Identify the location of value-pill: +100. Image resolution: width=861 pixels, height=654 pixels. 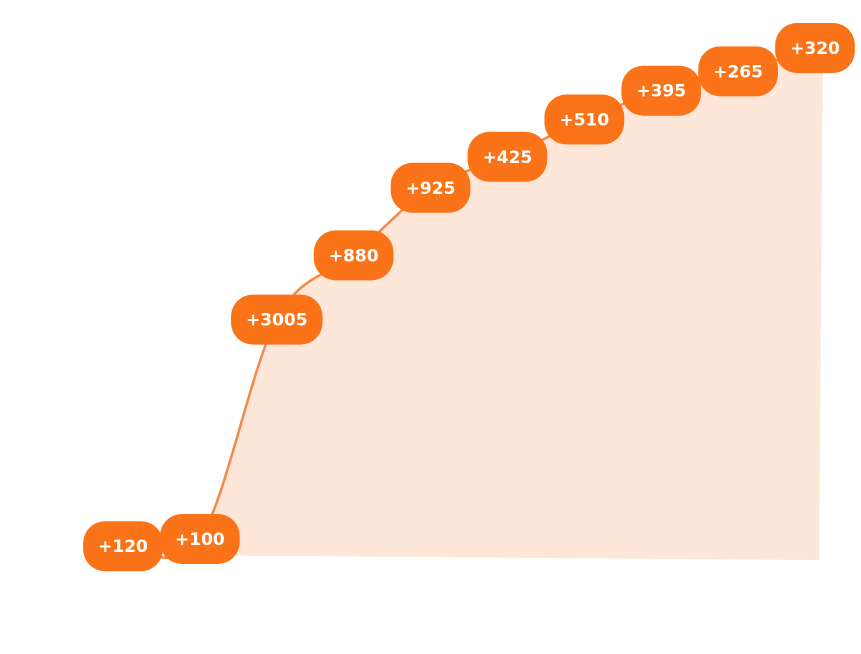
(200, 538).